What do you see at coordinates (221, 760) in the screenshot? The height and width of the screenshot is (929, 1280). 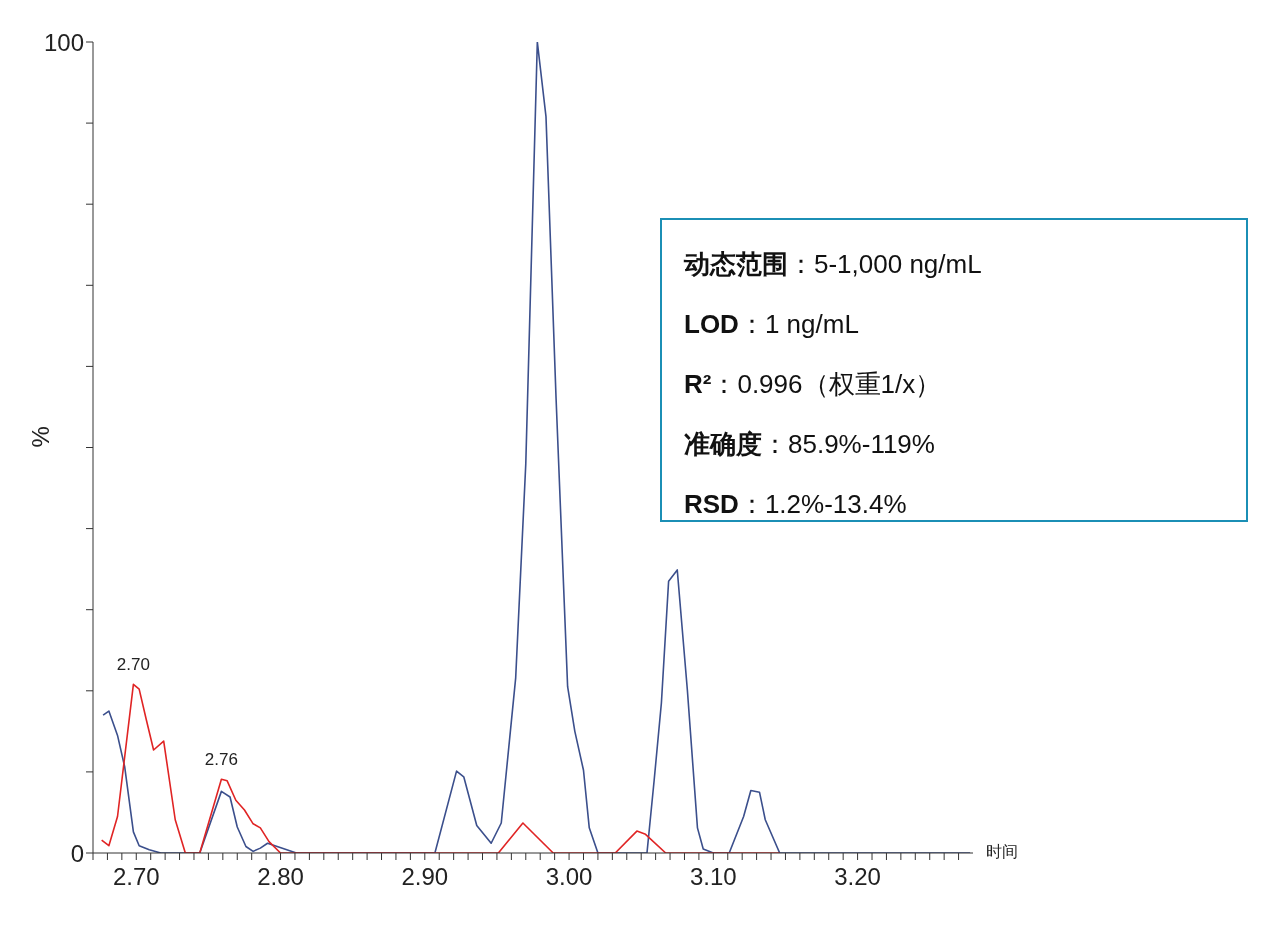 I see `annotation: 2.76` at bounding box center [221, 760].